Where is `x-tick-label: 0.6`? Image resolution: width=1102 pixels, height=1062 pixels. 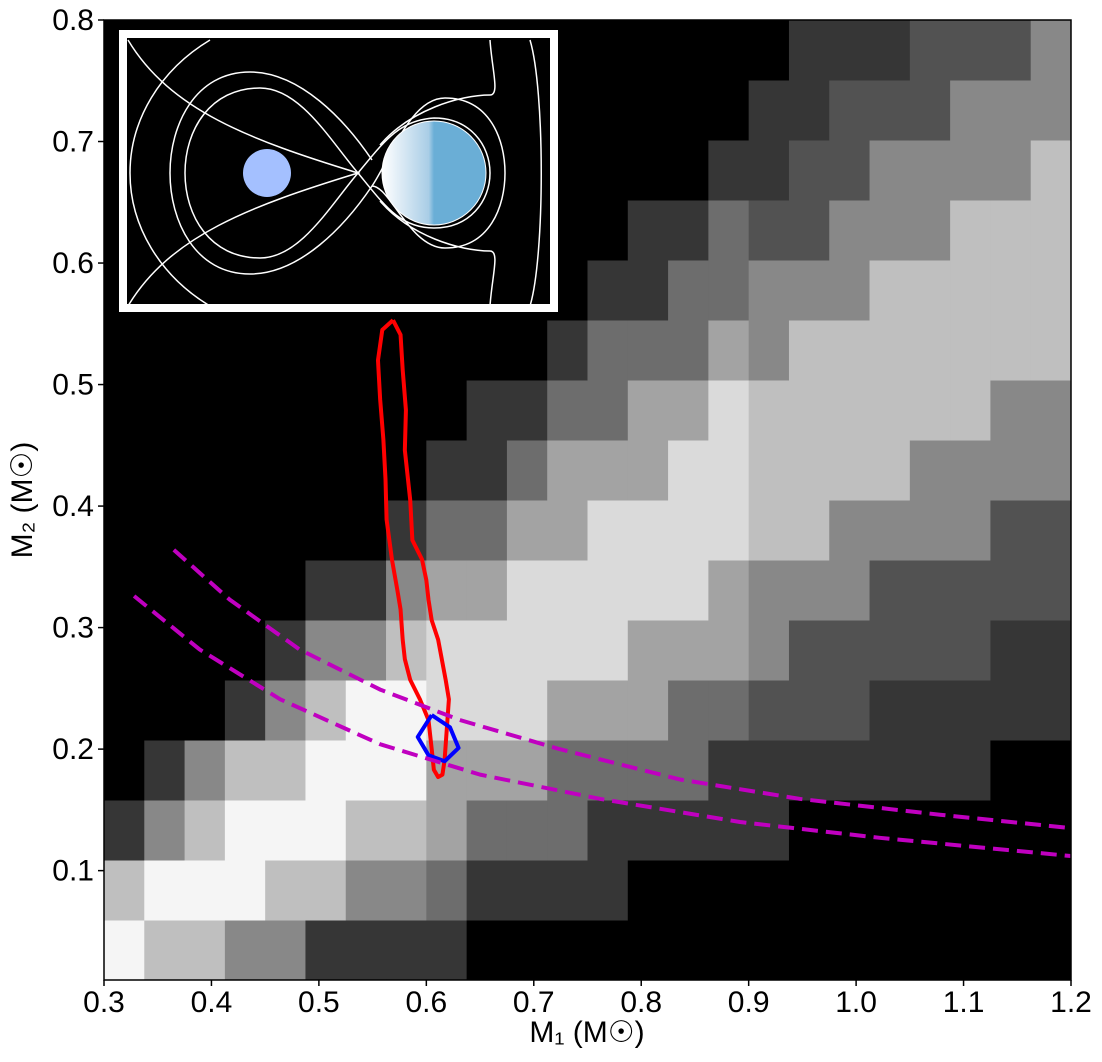 x-tick-label: 0.6 is located at coordinates (426, 1002).